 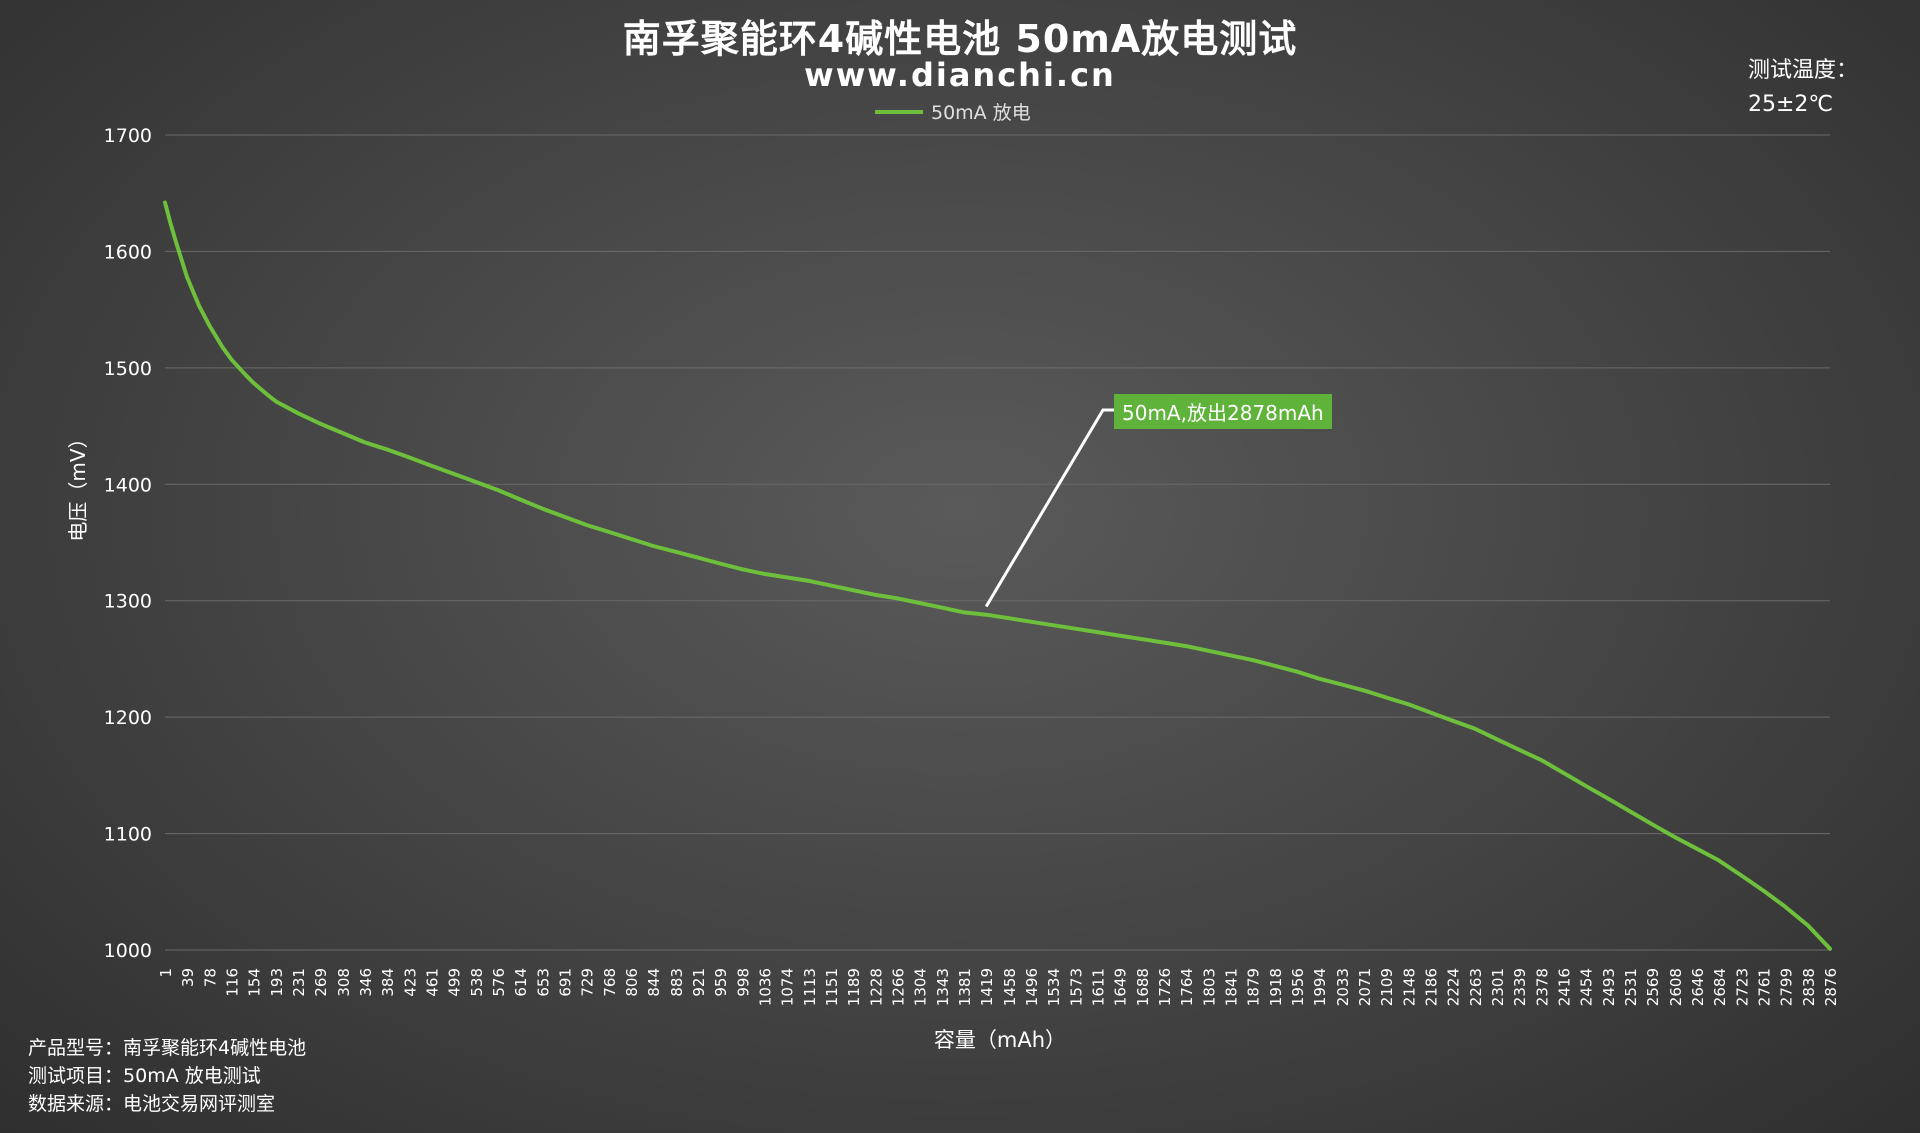 What do you see at coordinates (1010, 987) in the screenshot?
I see `x-tick-label: 1458` at bounding box center [1010, 987].